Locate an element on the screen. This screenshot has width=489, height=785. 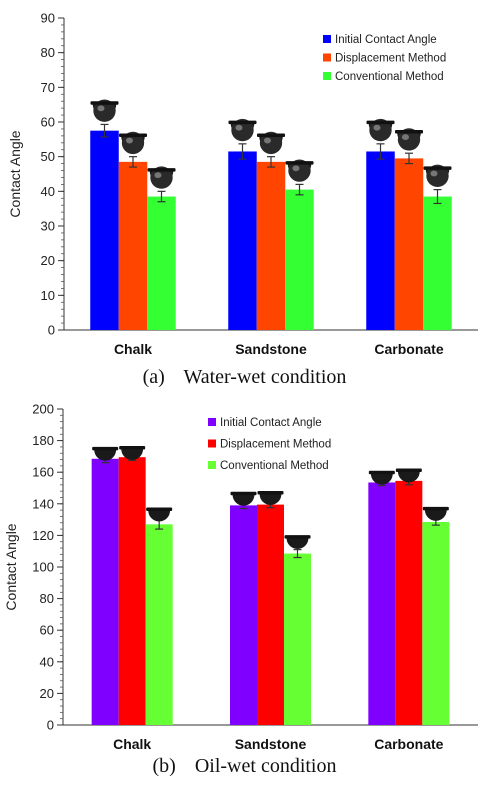
caption-oil-wet: (b) Oil-wet condition is located at coordinates (244, 766).